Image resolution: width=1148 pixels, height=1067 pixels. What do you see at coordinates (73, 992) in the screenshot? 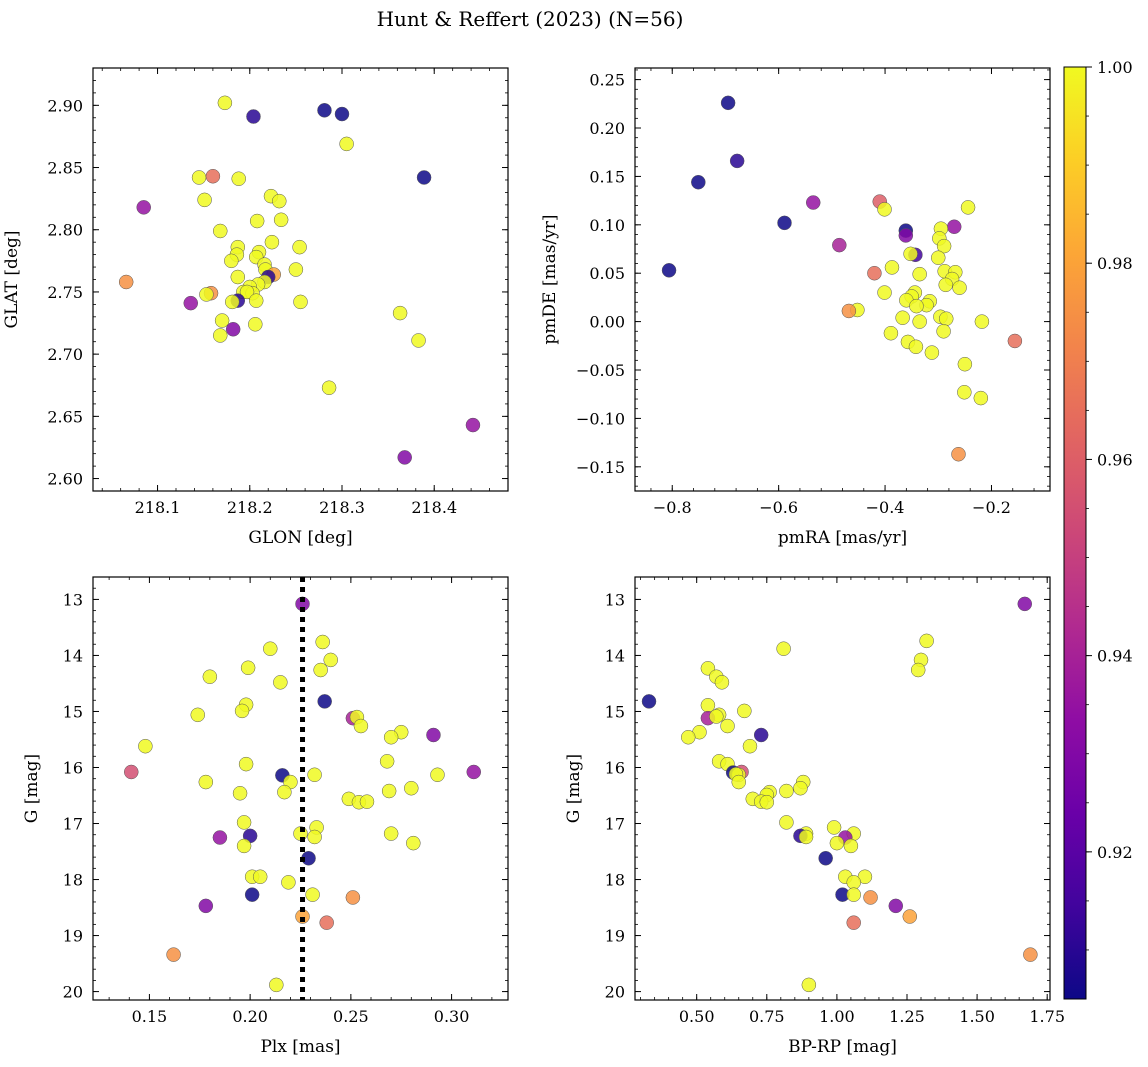
I see `y-tick-label: 20` at bounding box center [73, 992].